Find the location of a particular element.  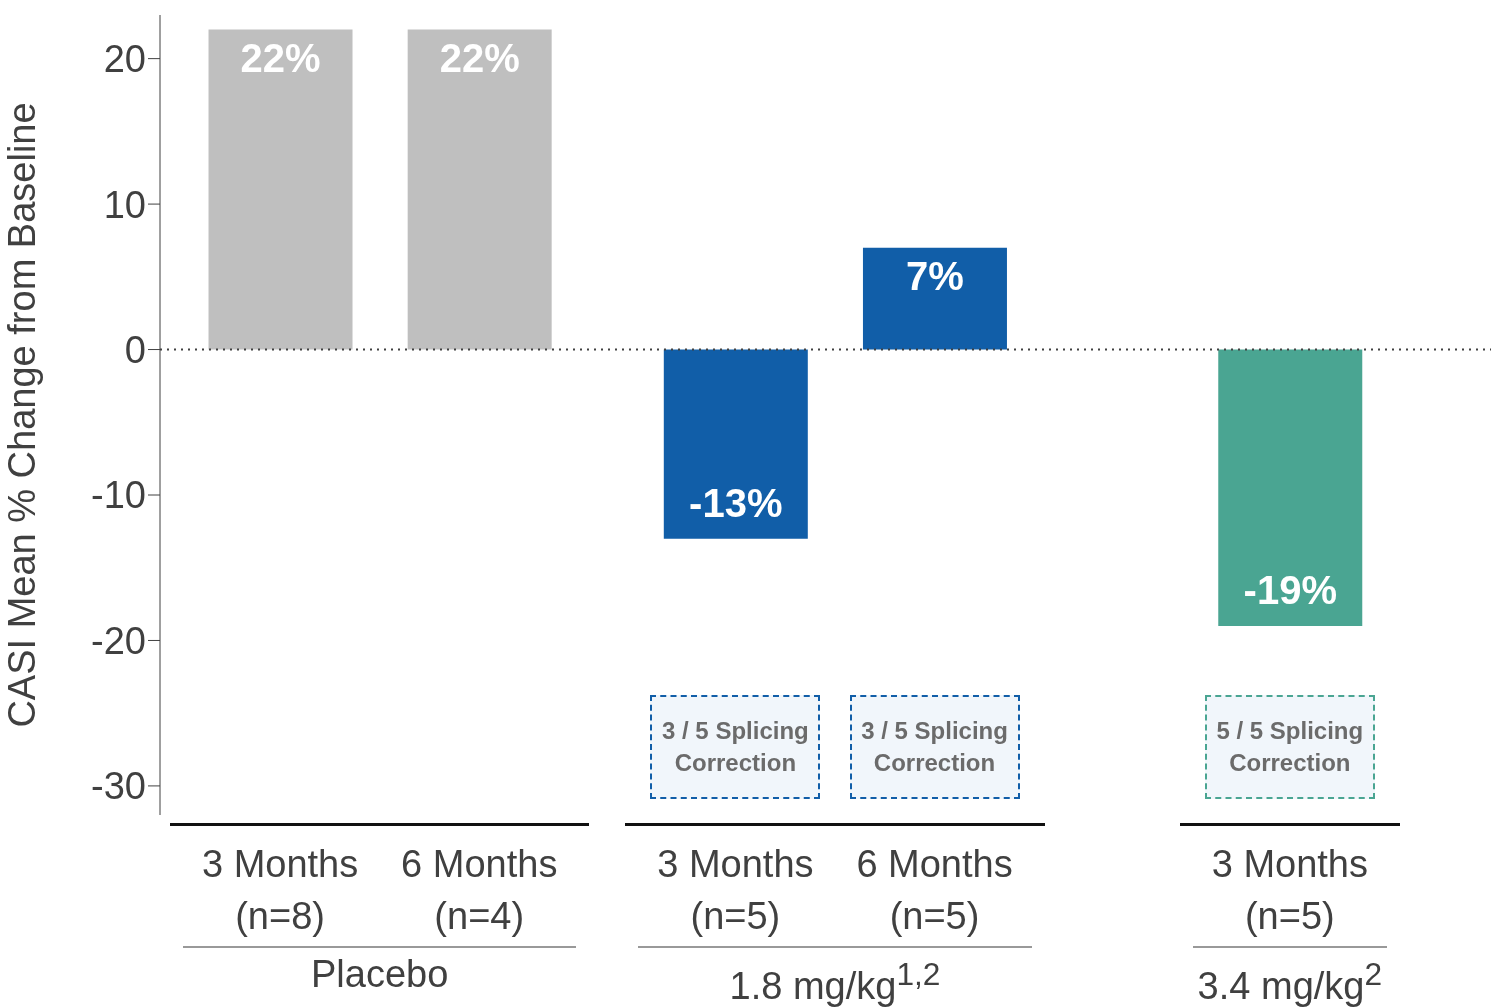

text: 1.8 mg/kg$^{1,2}$ is located at coordinates (835, 981).